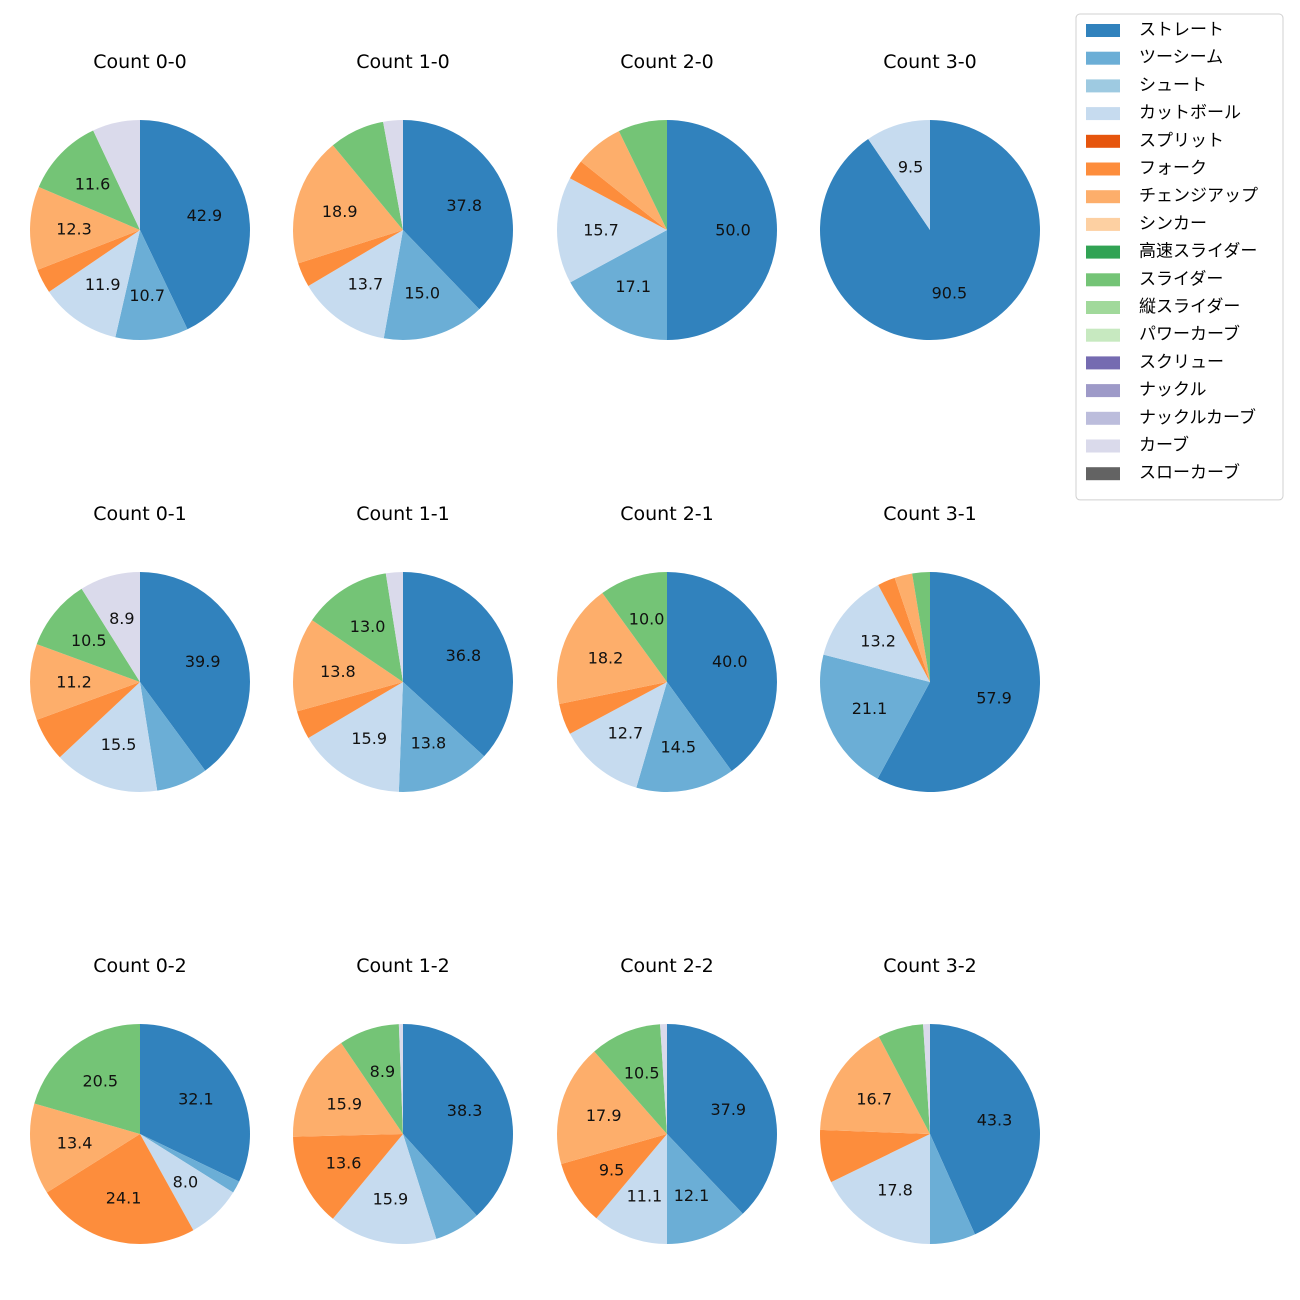 The image size is (1300, 1300). Describe the element at coordinates (1181, 362) in the screenshot. I see `legend-label: スクリュー` at that location.